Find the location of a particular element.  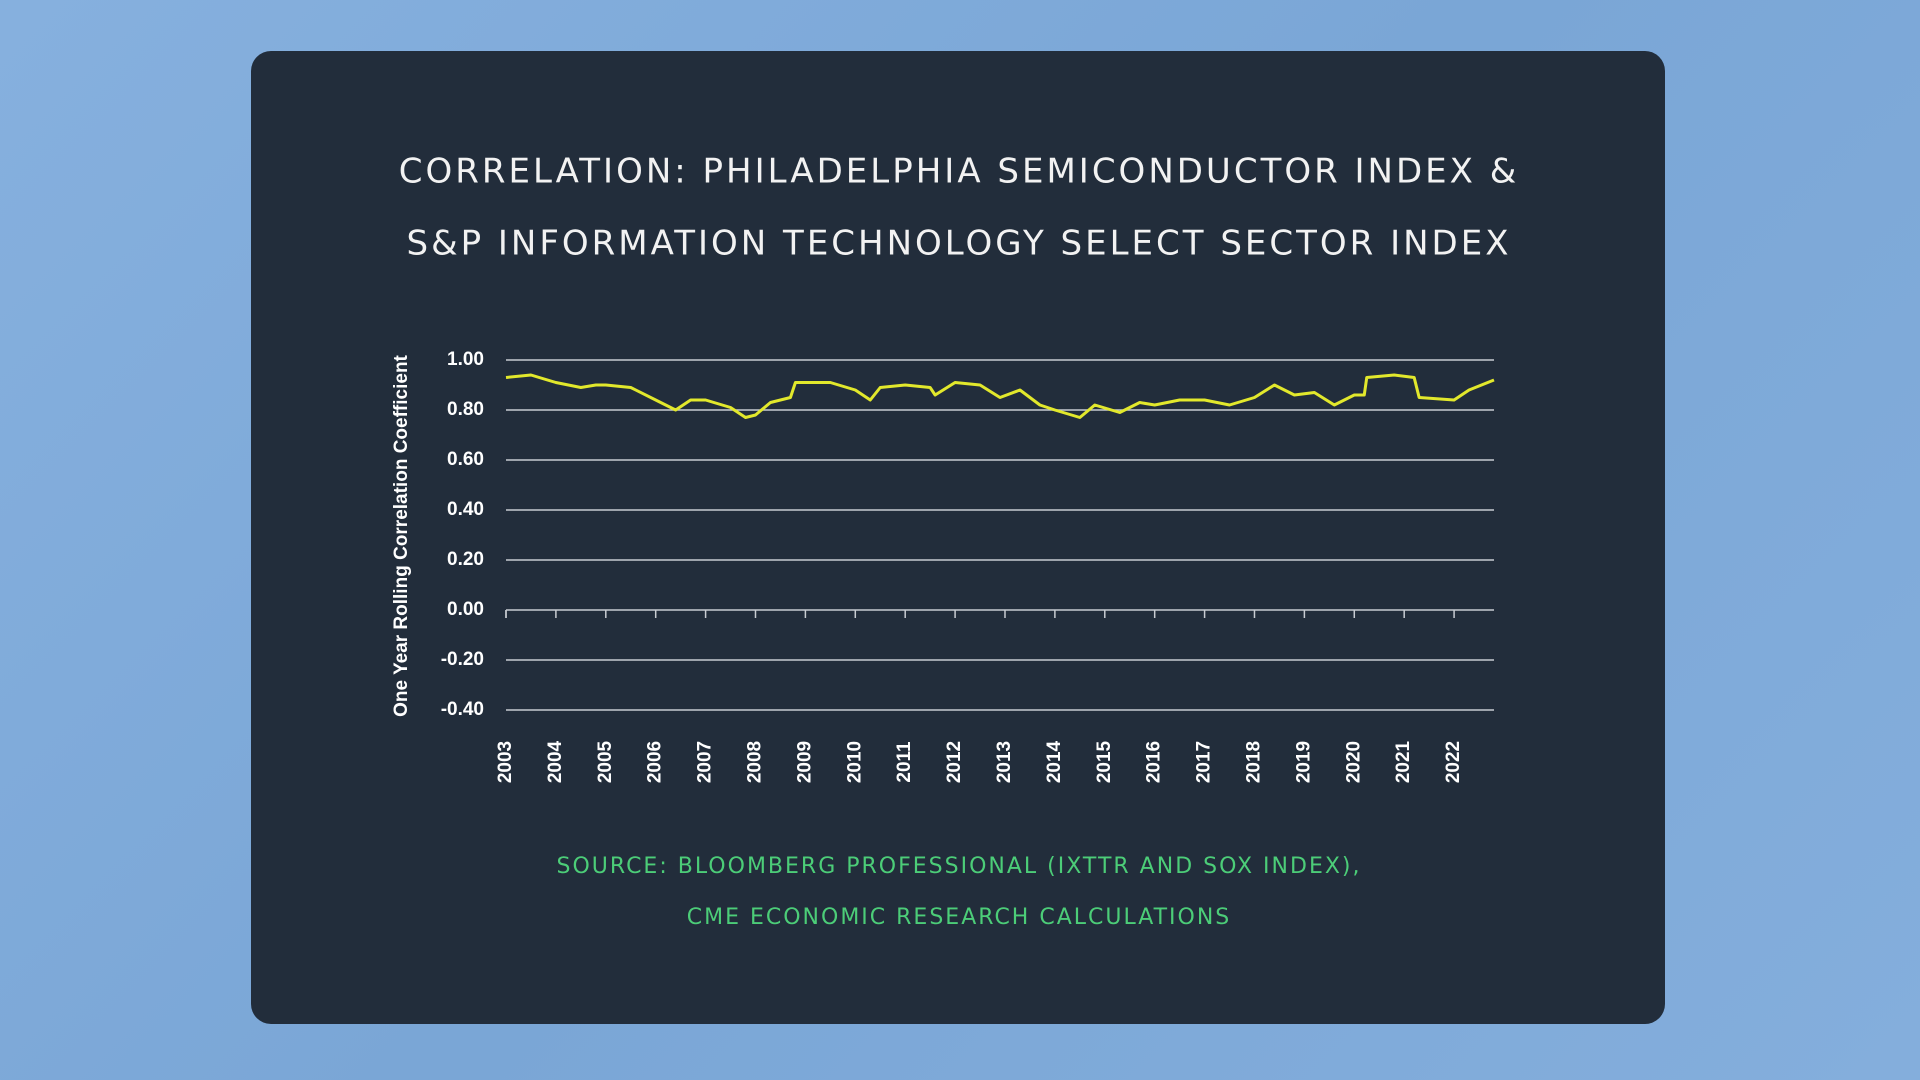

y-axis-label: One Year Rolling Correlation Coefficient is located at coordinates (401, 535).